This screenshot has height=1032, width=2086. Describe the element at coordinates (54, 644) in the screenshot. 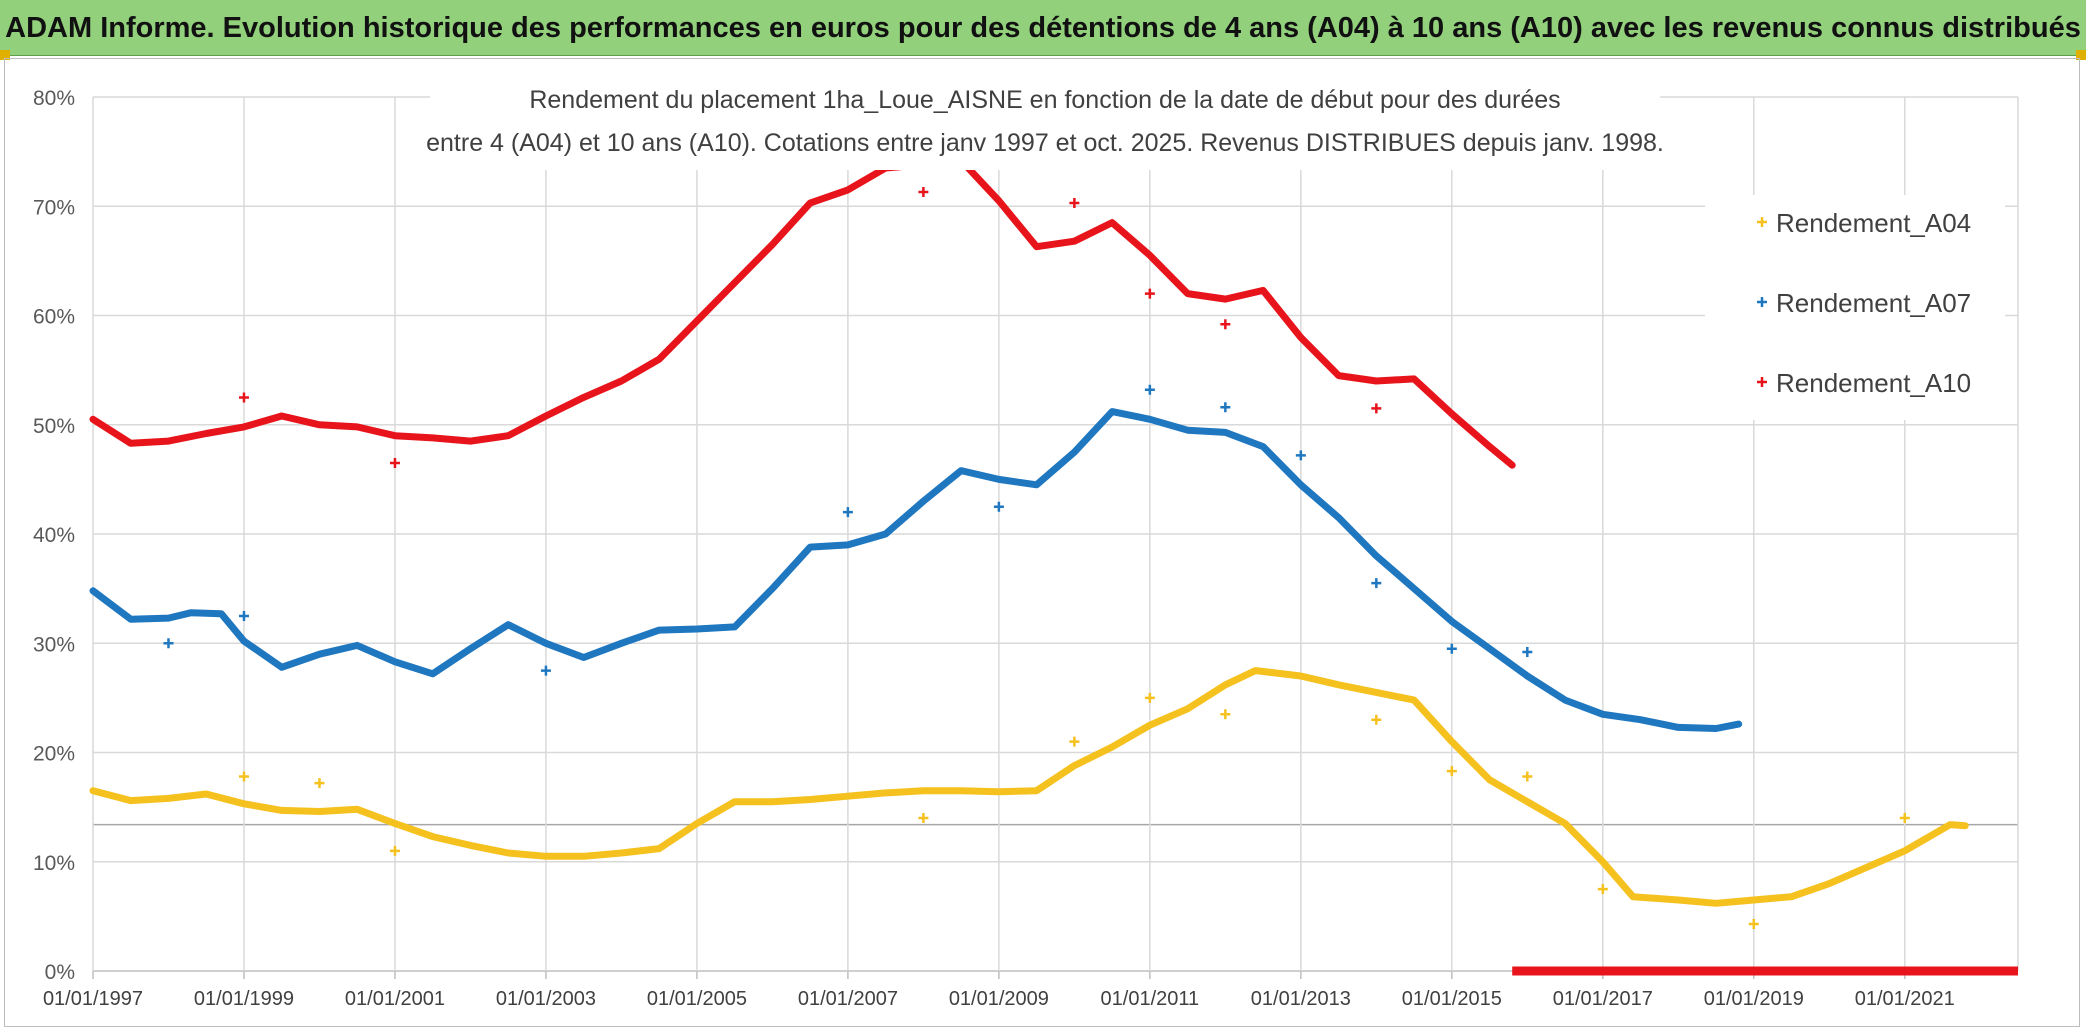

I see `y-tick-label: 30%` at that location.